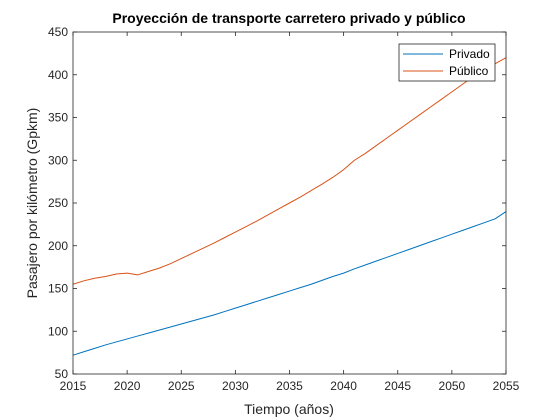  What do you see at coordinates (32, 203) in the screenshot?
I see `y-axis-label: Pasajero por kilómetro (Gpkm)` at bounding box center [32, 203].